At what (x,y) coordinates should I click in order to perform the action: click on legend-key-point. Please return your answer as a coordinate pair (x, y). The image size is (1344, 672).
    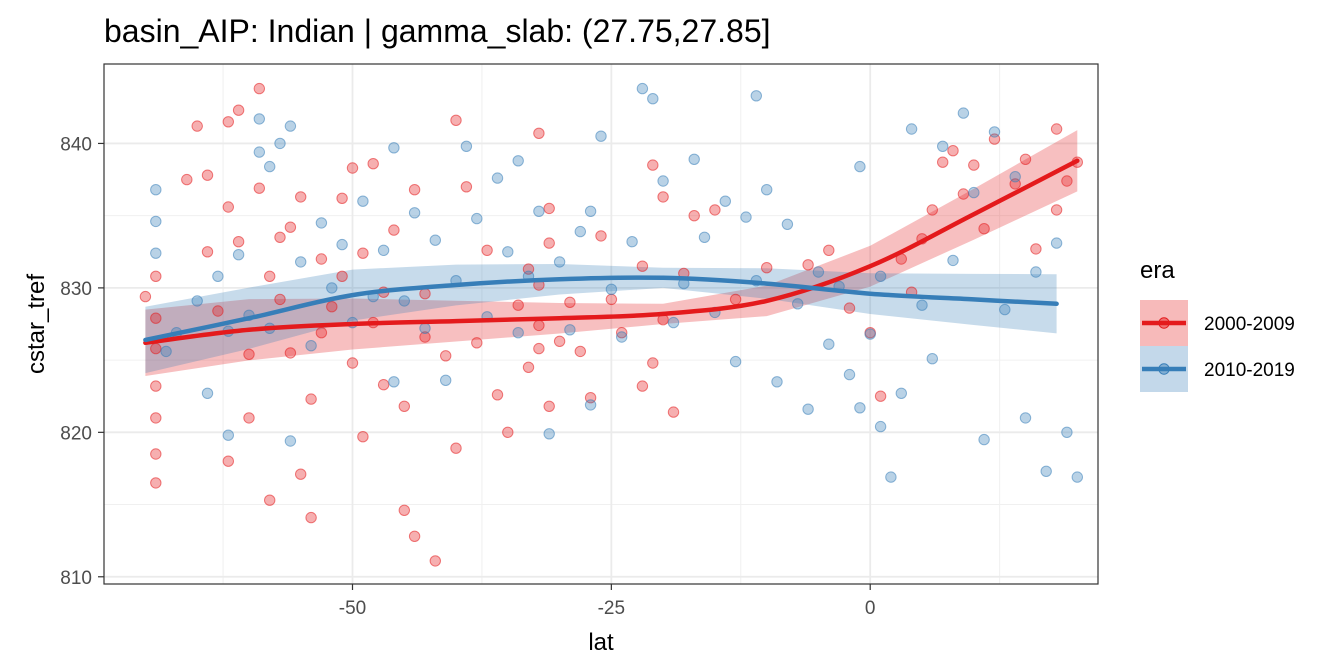
    Looking at the image, I should click on (1164, 323).